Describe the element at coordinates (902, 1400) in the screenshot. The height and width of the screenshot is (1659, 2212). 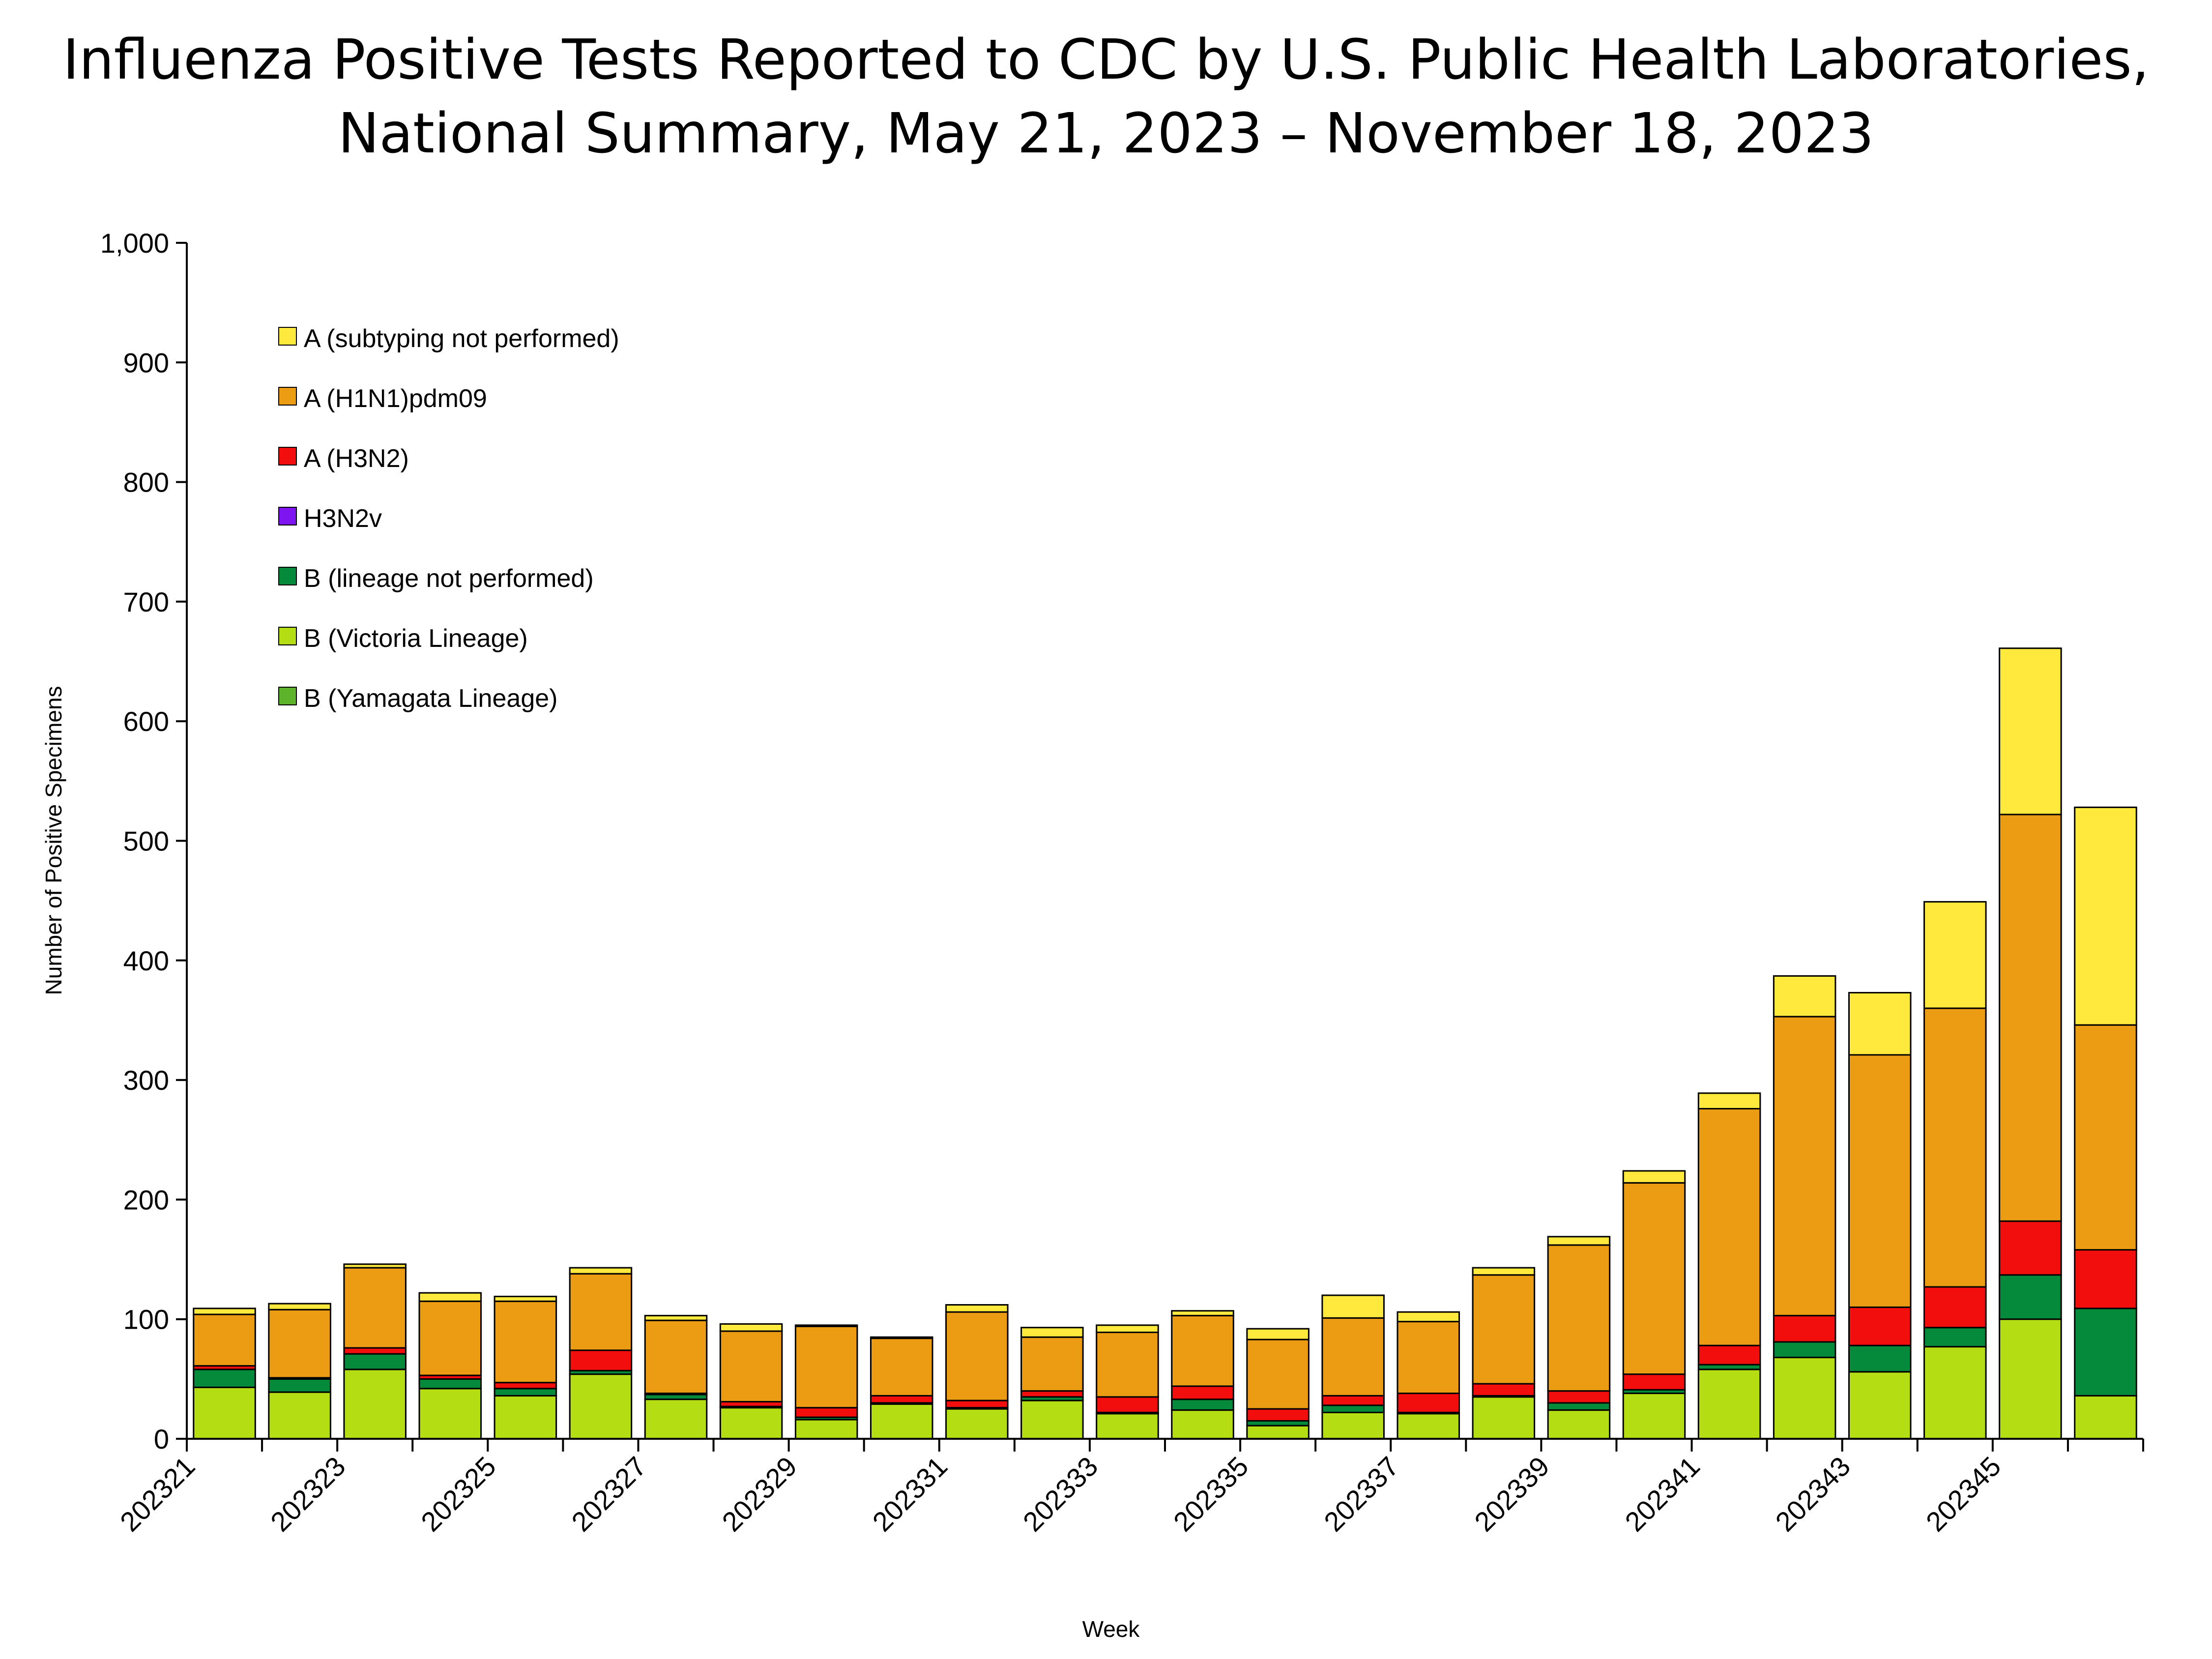
I see `bar-segment-202330-s4` at that location.